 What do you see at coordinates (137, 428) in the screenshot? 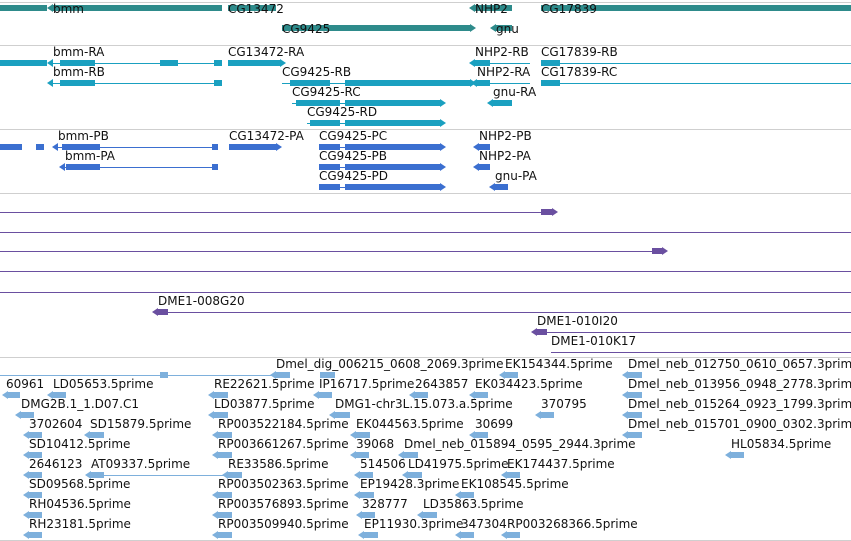
I see `feature-sd15879-5prime: SD15879.5prime` at bounding box center [137, 428].